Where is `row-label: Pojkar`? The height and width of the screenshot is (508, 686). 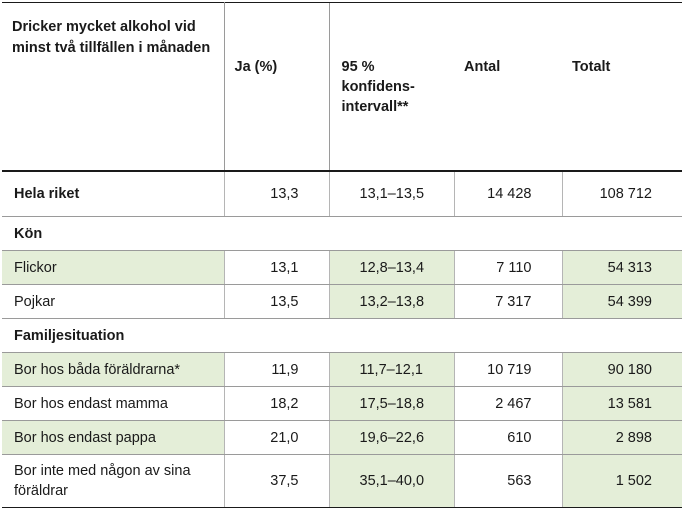
row-label: Pojkar is located at coordinates (113, 301).